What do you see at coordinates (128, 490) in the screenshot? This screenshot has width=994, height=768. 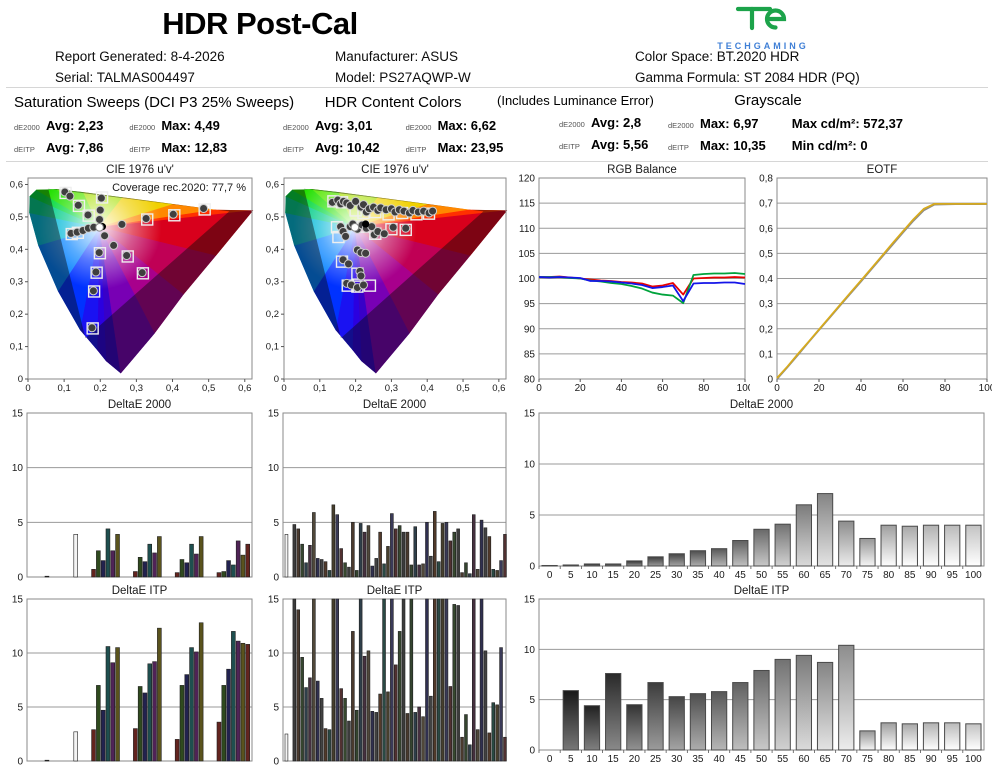 I see `chart-de2000-sweeps: DeltaE 2000 0 5 10 15` at bounding box center [128, 490].